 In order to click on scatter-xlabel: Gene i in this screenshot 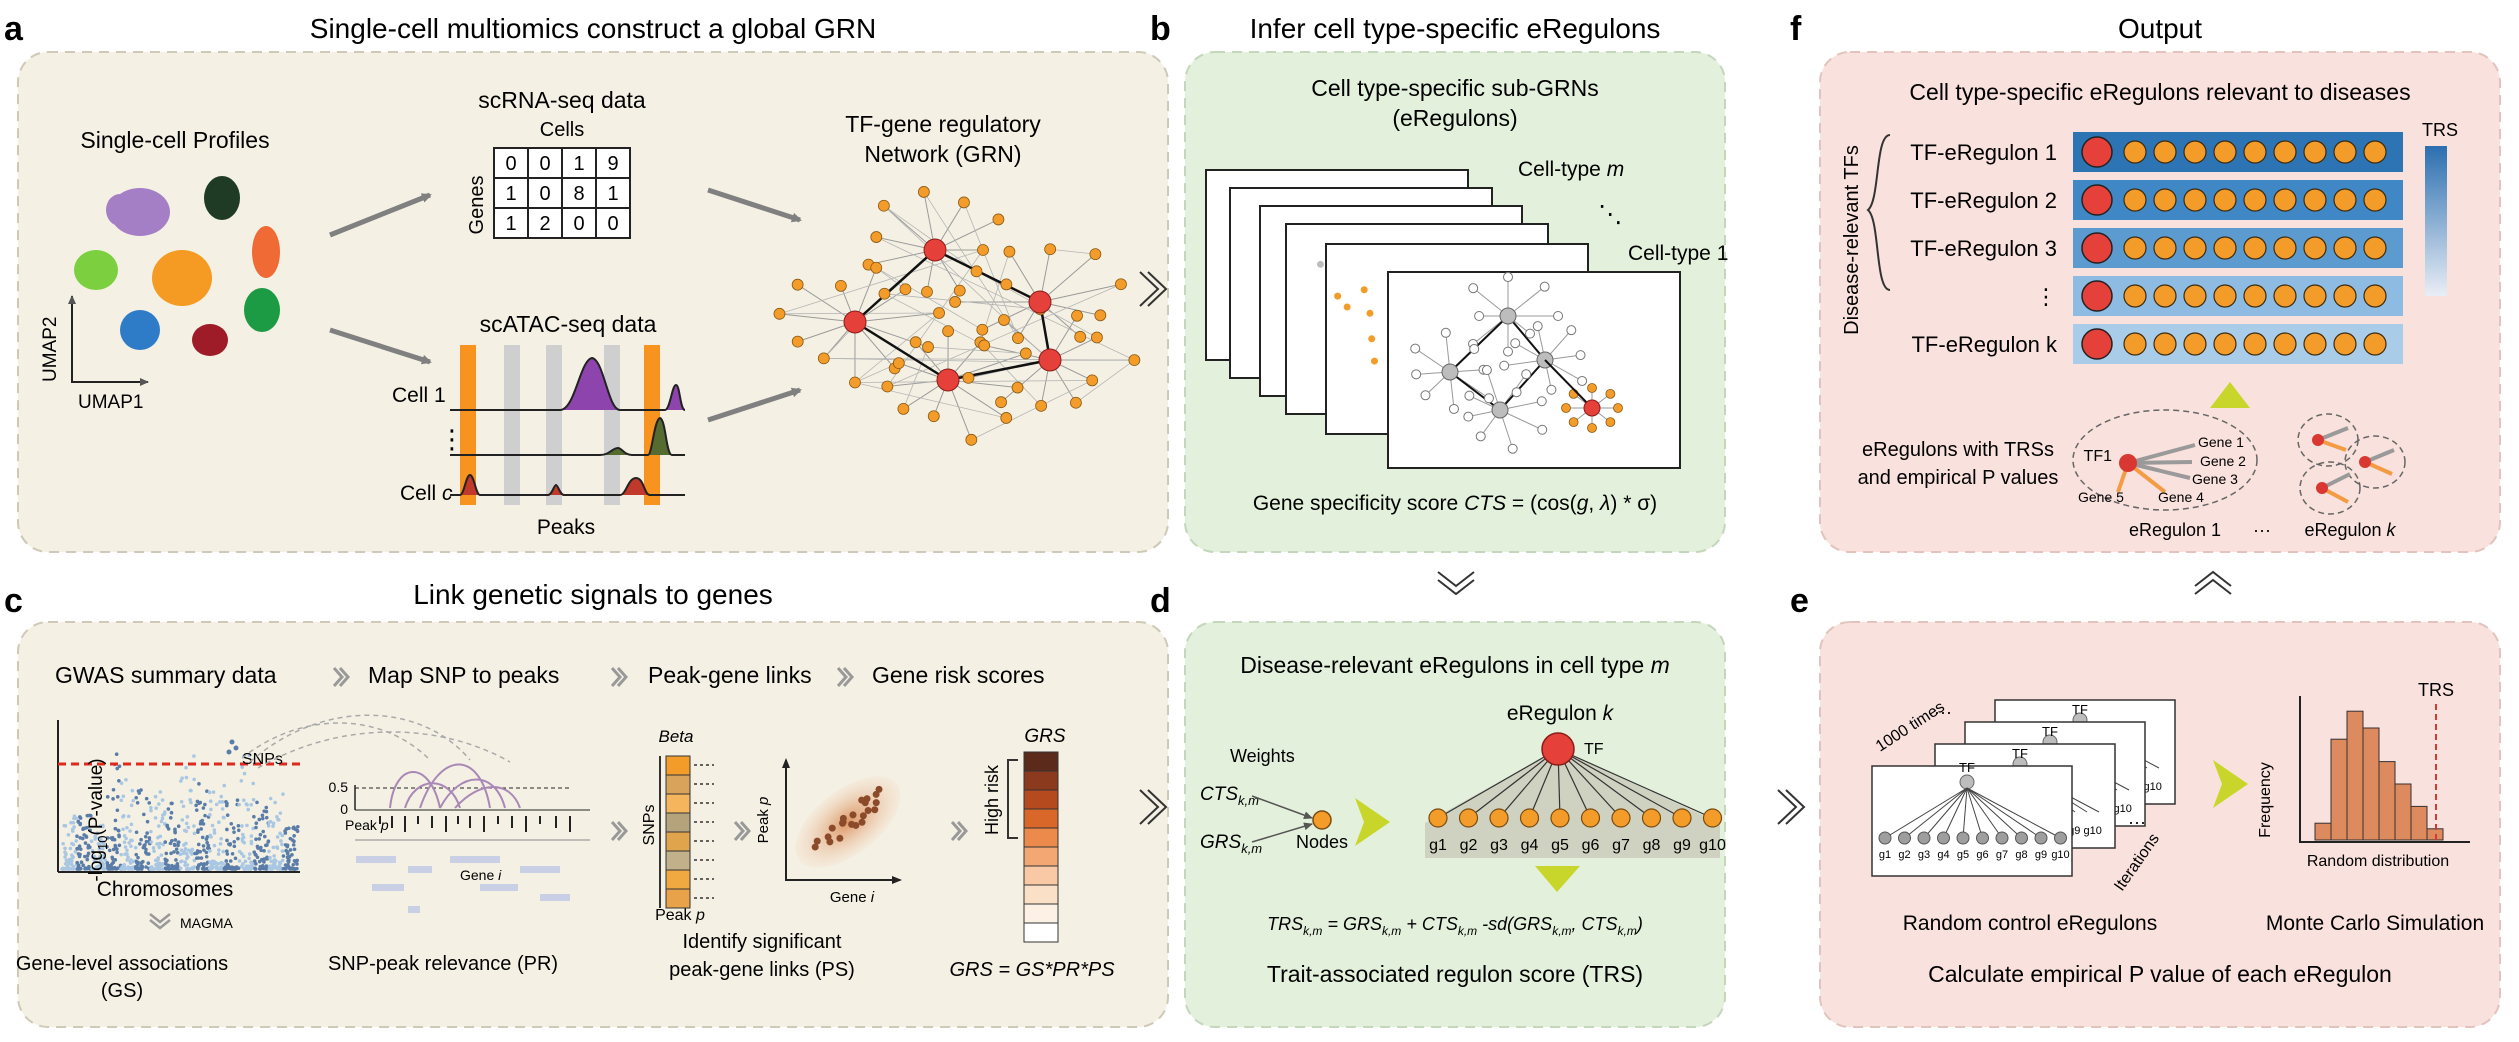, I will do `click(852, 897)`.